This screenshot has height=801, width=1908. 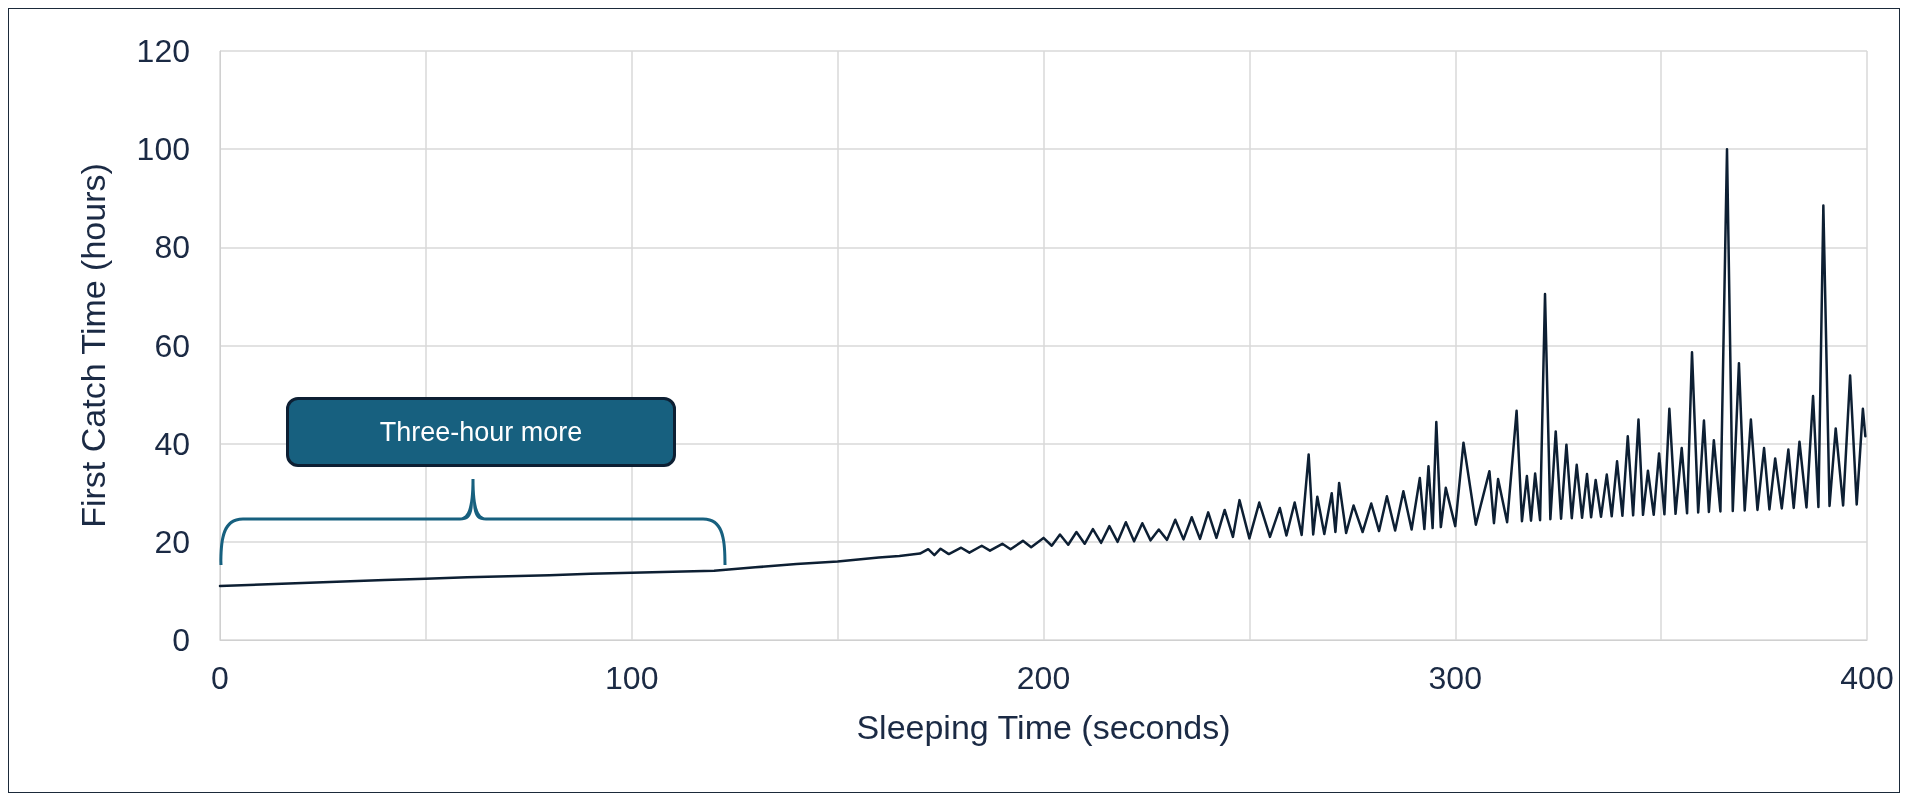 What do you see at coordinates (172, 443) in the screenshot?
I see `y-tick-label: 40` at bounding box center [172, 443].